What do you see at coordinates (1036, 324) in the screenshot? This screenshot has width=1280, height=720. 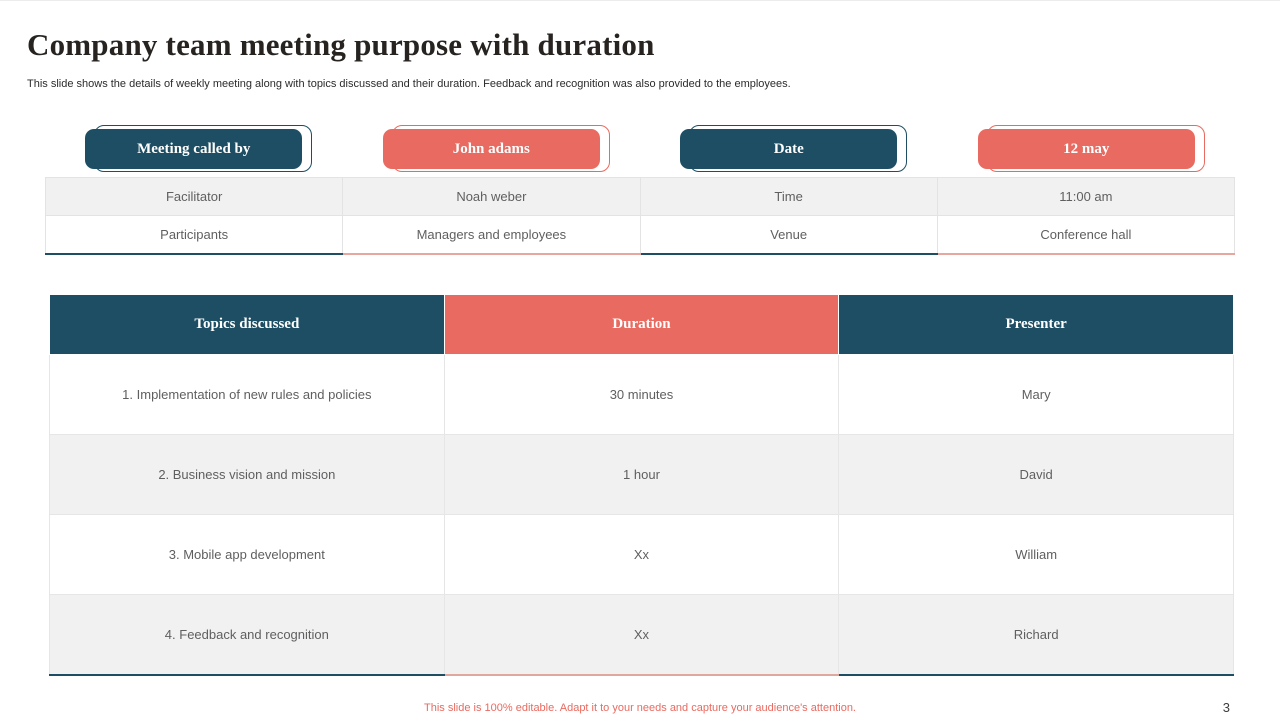 I see `header-presenter: Presenter` at bounding box center [1036, 324].